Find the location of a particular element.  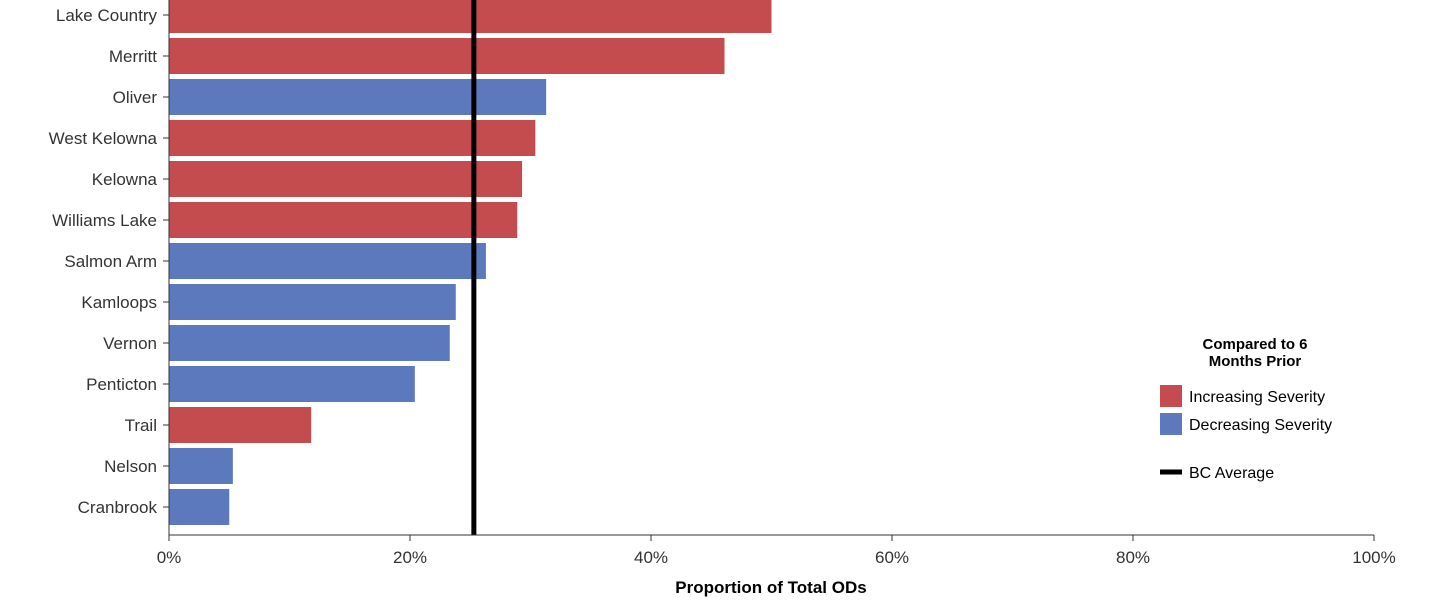

y-tick-label-penticton: Penticton is located at coordinates (121, 384).